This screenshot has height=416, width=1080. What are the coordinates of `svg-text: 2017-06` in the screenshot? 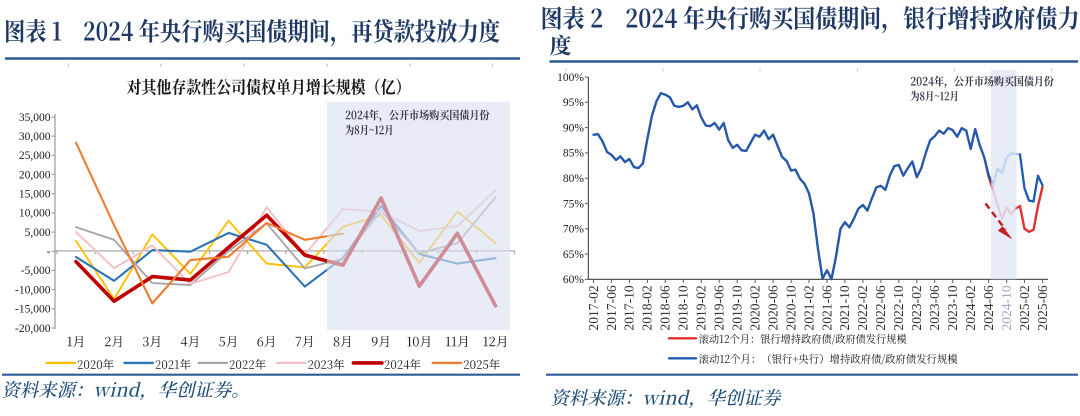 It's located at (611, 308).